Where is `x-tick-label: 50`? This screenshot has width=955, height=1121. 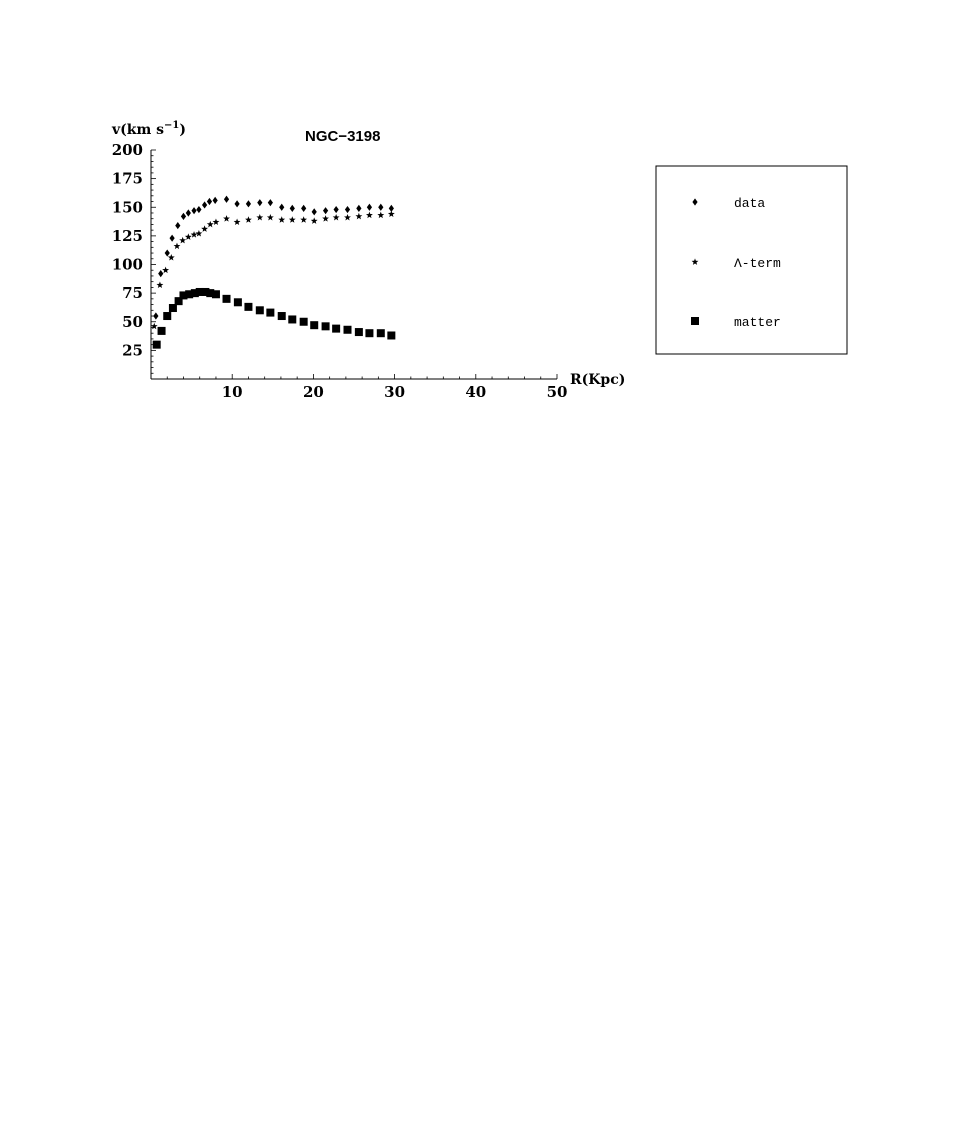 x-tick-label: 50 is located at coordinates (557, 392).